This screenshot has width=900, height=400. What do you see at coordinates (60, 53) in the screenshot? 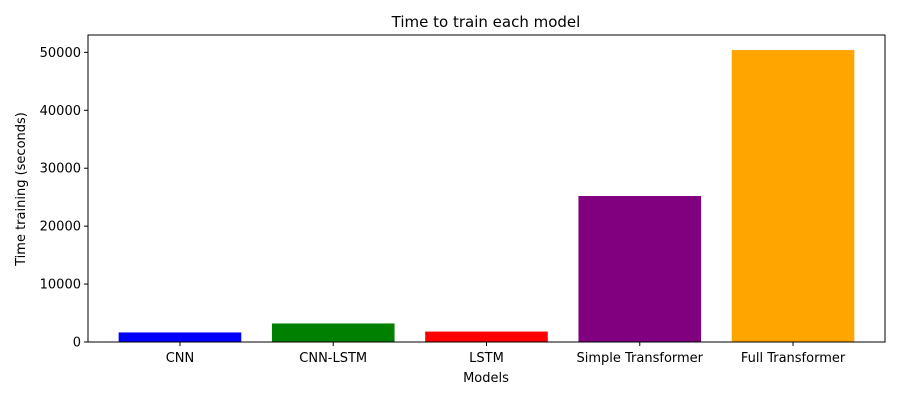
I see `y-tick-label: 50000` at bounding box center [60, 53].